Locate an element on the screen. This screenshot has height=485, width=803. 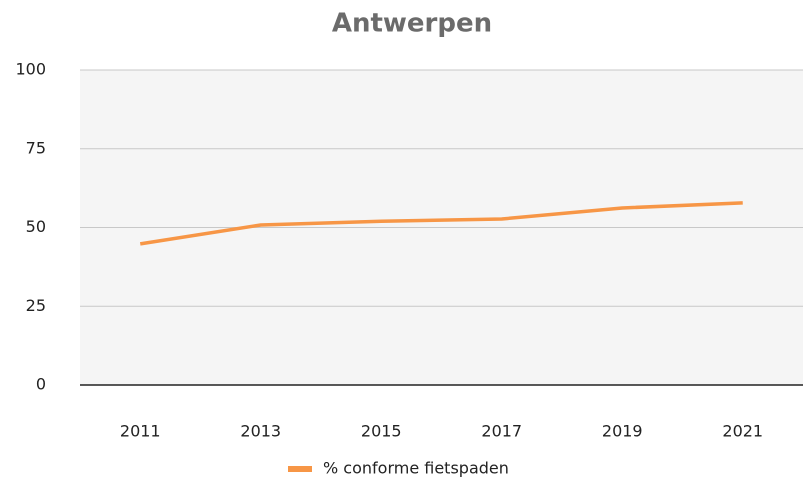
legend-label: % conforme fietspaden is located at coordinates (416, 468).